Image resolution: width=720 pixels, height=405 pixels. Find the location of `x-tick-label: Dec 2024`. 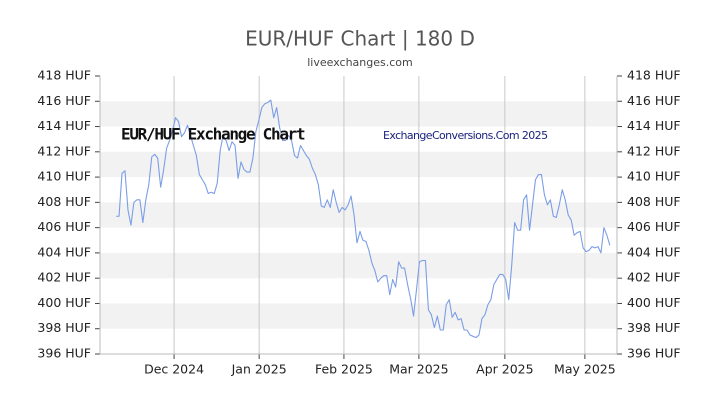

x-tick-label: Dec 2024 is located at coordinates (174, 369).